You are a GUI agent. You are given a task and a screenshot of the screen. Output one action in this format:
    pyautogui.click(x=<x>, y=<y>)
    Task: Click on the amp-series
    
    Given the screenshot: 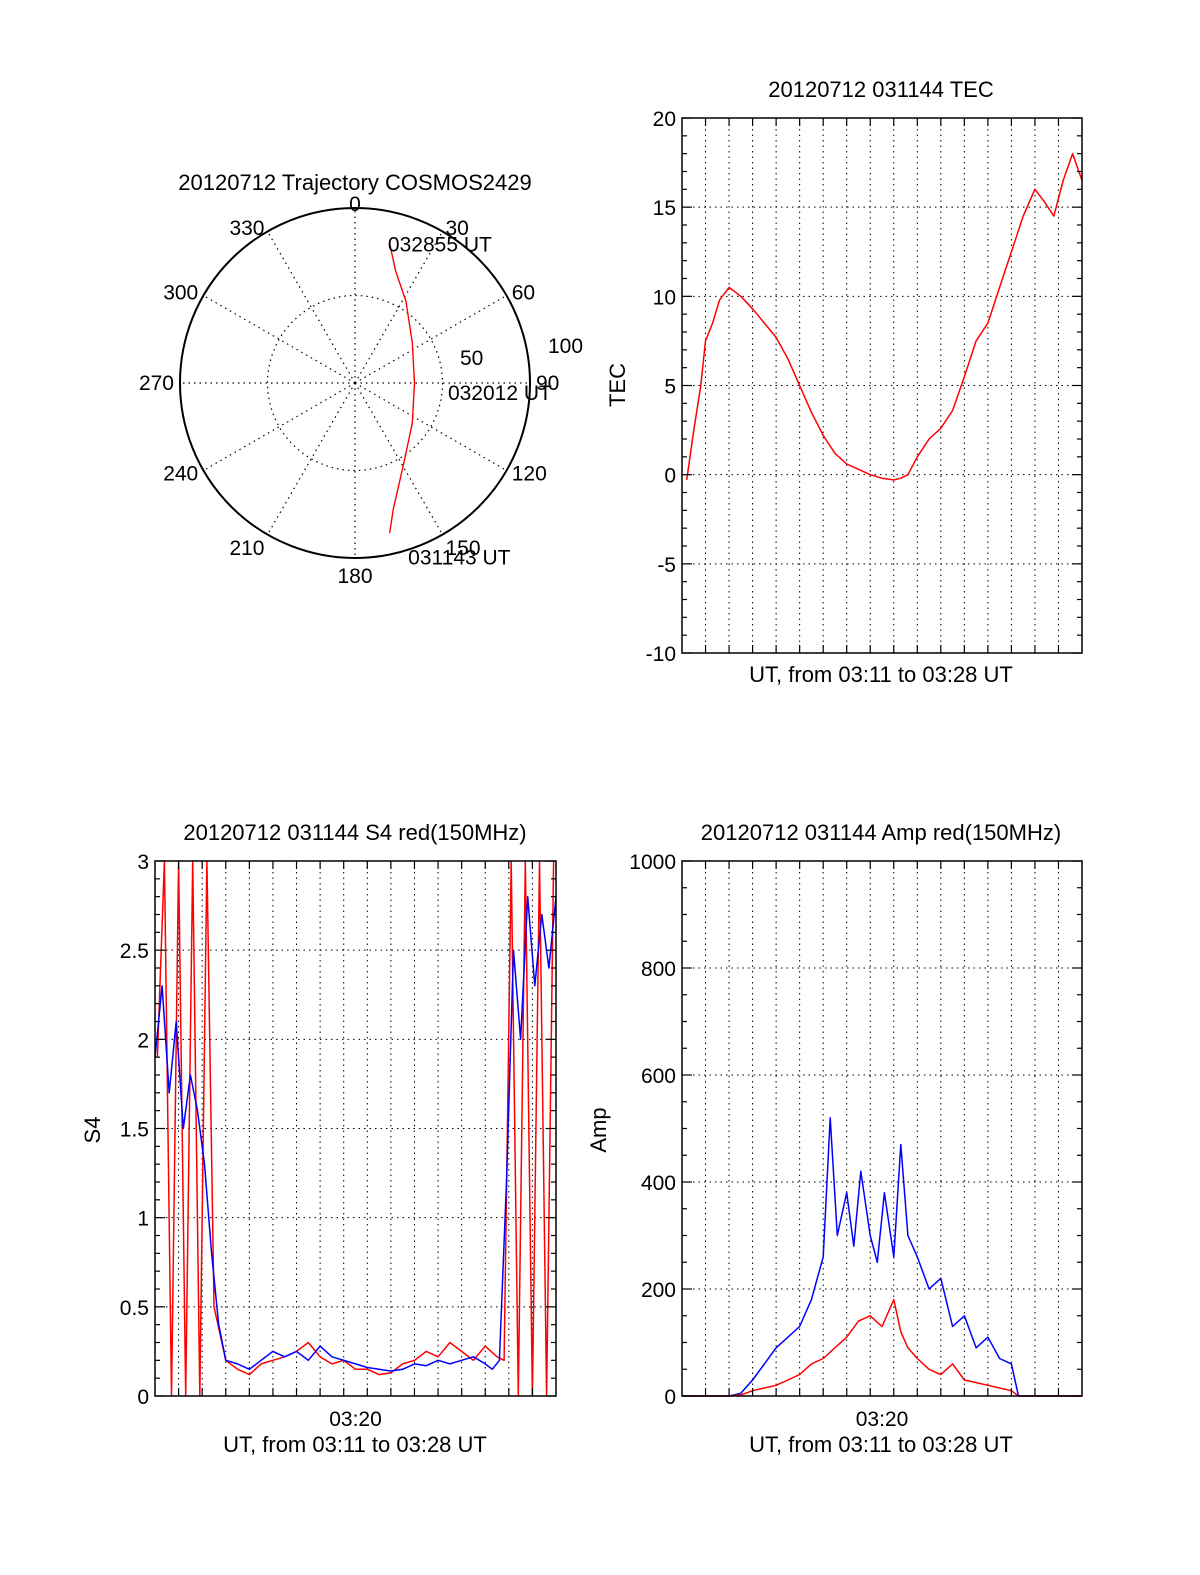 What is the action you would take?
    pyautogui.click(x=882, y=1257)
    